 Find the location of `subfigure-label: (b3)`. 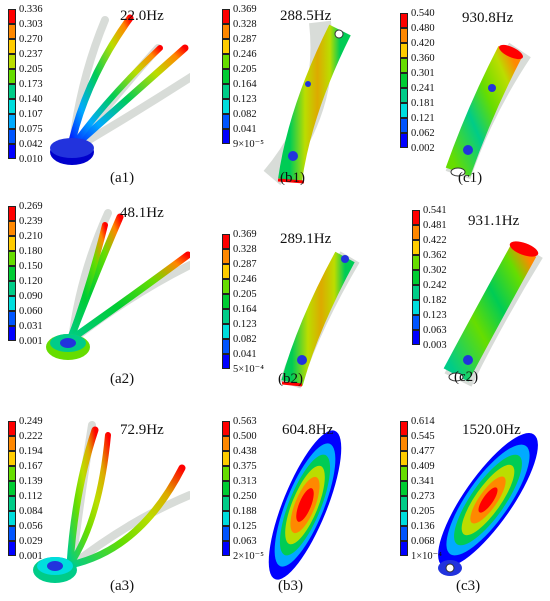

subfigure-label: (b3) is located at coordinates (290, 586).